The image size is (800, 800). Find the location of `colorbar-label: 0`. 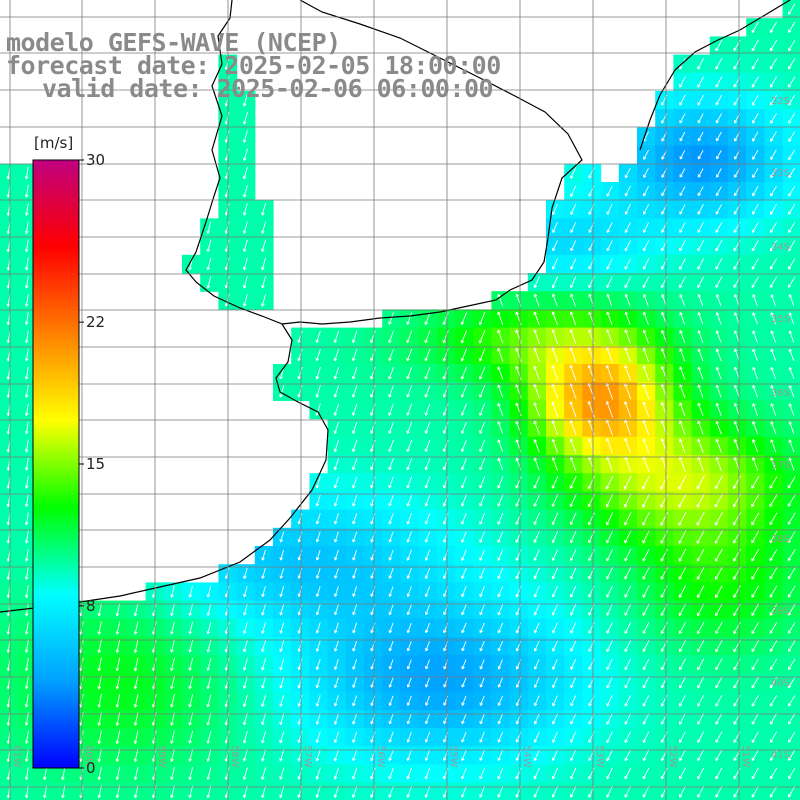

colorbar-label: 0 is located at coordinates (91, 768).